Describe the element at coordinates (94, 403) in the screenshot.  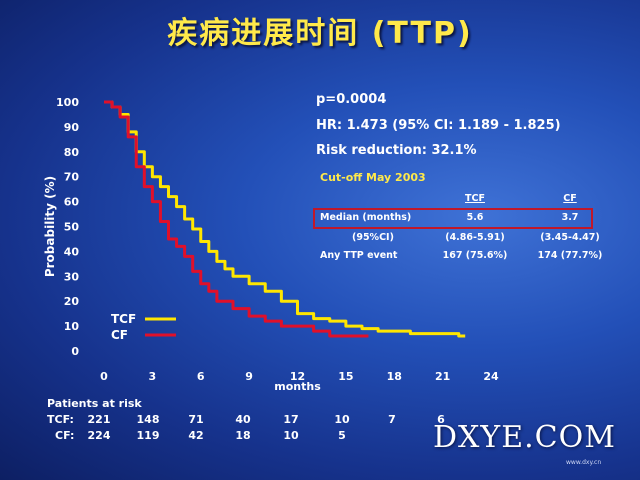
I see `risk-table-header: Patients at risk` at that location.